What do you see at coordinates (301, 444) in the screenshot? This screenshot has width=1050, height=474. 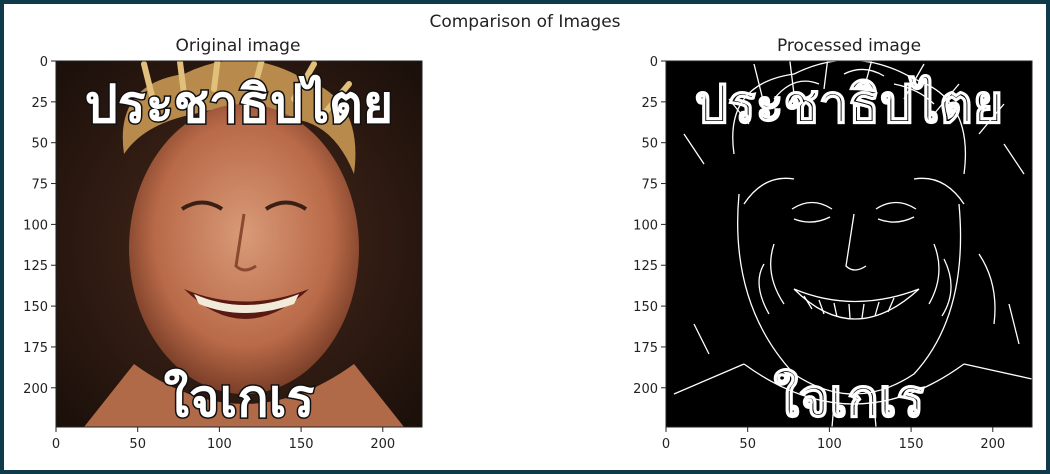 I see `original-xtick-label: 150` at bounding box center [301, 444].